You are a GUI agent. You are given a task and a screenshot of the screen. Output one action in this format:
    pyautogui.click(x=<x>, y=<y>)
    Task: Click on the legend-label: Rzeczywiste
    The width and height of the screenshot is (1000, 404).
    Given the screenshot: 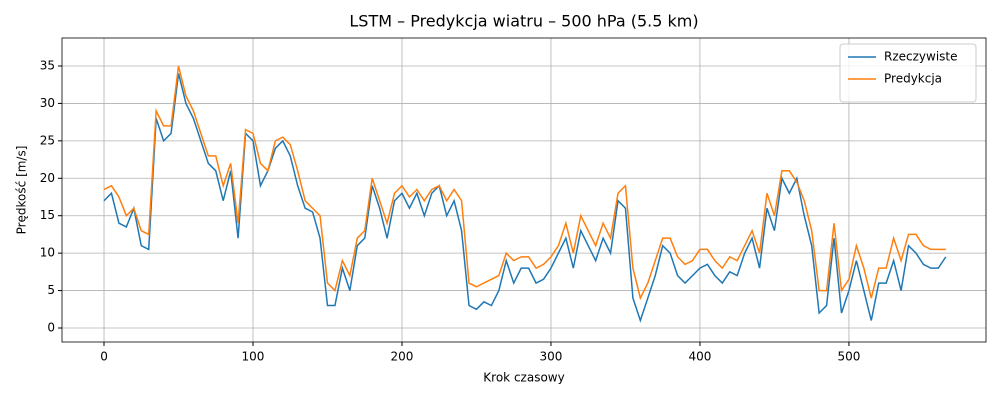 What is the action you would take?
    pyautogui.click(x=921, y=57)
    